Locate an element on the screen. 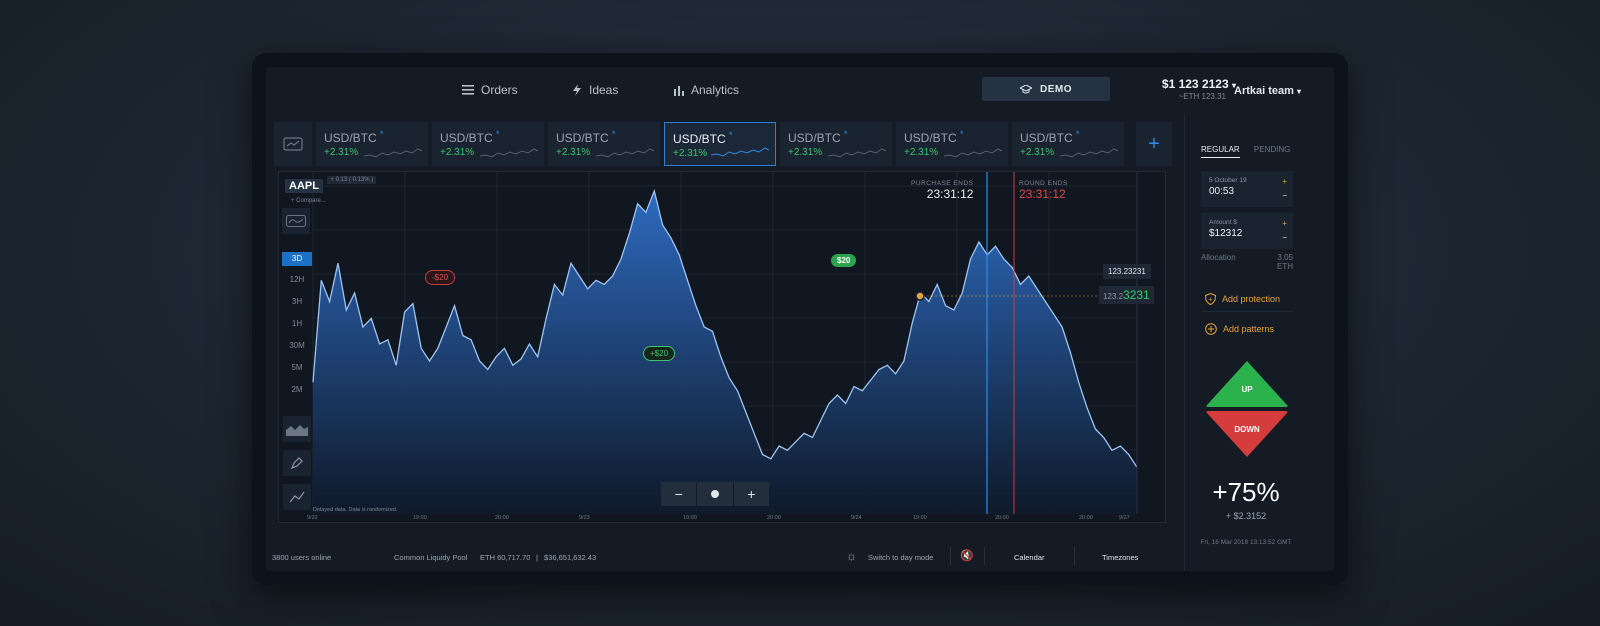 This screenshot has height=626, width=1600. timeframe-2m: 2M is located at coordinates (297, 389).